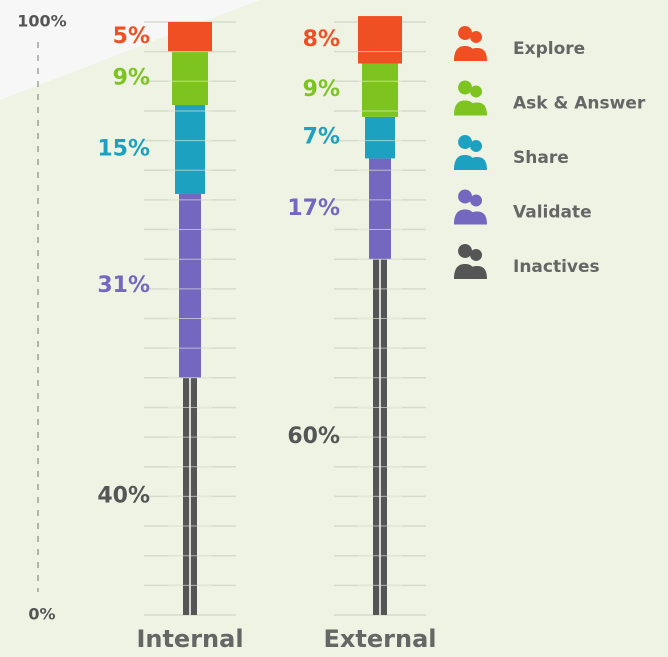 Image resolution: width=668 pixels, height=657 pixels. What do you see at coordinates (123, 148) in the screenshot?
I see `data-label: 15%` at bounding box center [123, 148].